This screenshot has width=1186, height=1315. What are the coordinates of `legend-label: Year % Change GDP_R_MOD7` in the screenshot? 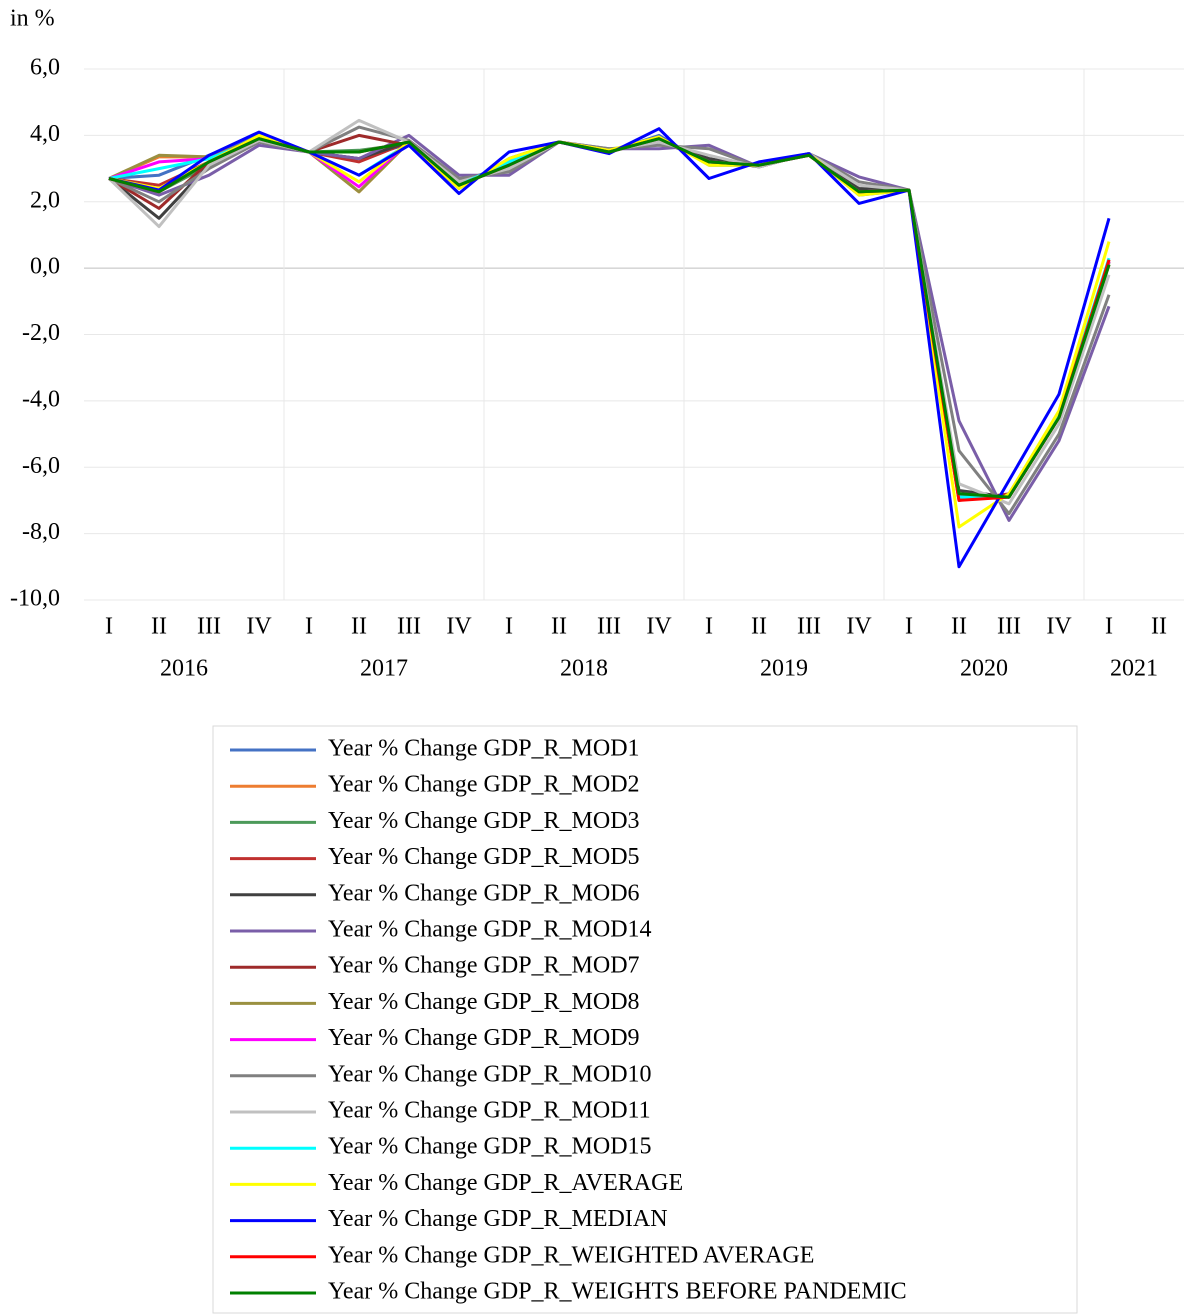 It's located at (484, 966).